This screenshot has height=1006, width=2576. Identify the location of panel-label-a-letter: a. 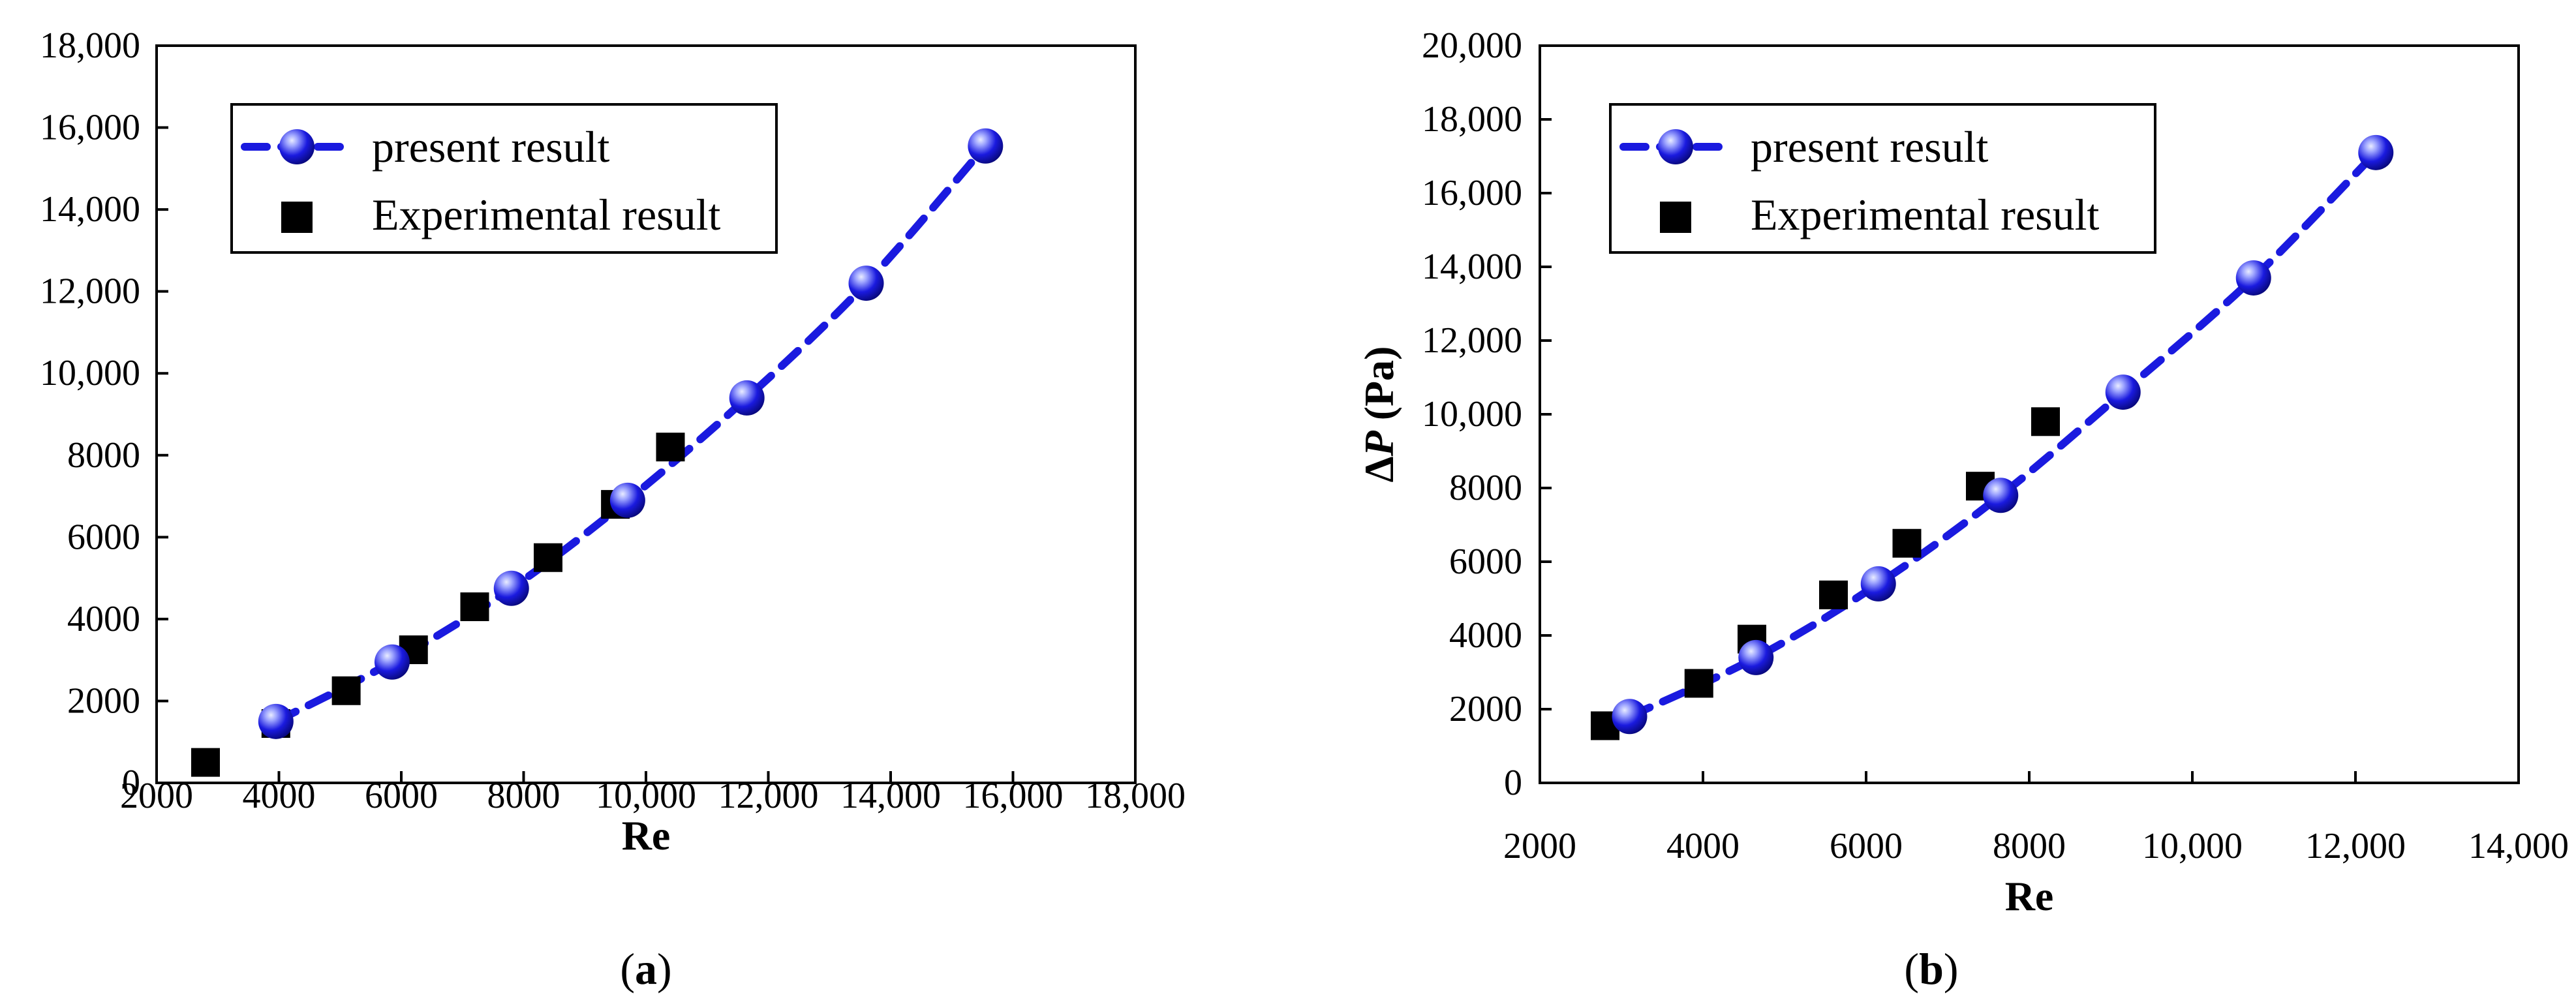
(646, 969).